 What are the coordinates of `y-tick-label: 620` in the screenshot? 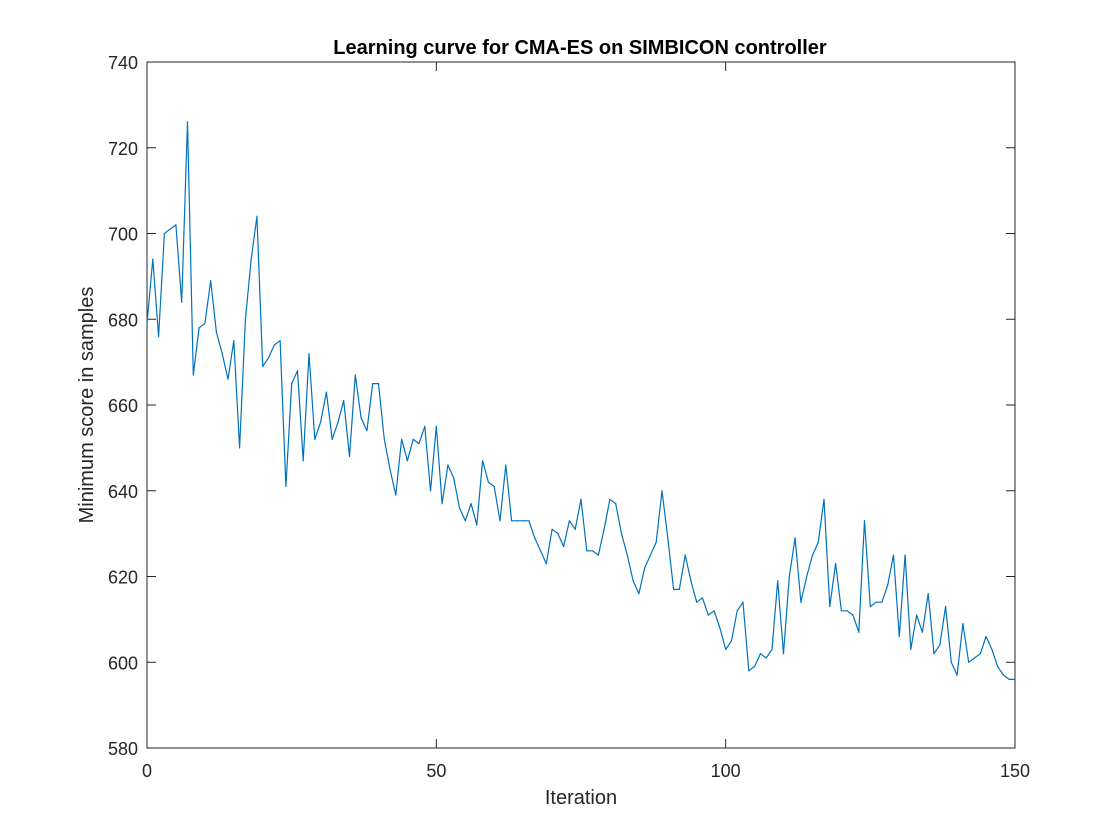 It's located at (123, 578).